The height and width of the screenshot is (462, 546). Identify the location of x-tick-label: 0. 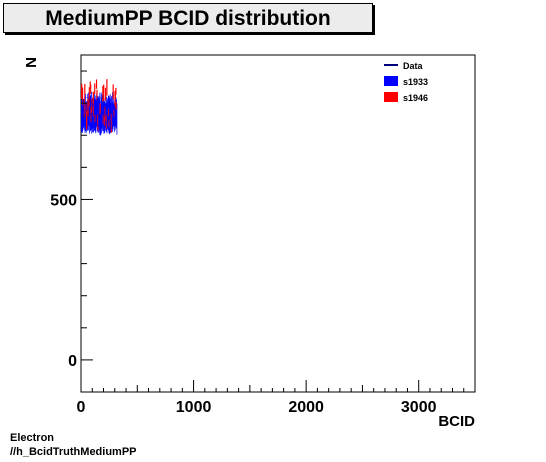
(81, 407).